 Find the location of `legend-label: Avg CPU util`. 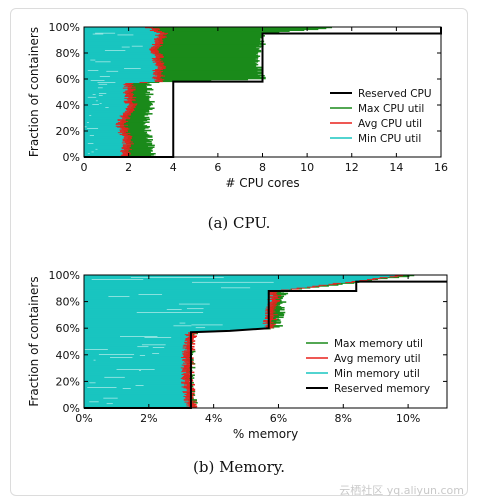

legend-label: Avg CPU util is located at coordinates (390, 124).